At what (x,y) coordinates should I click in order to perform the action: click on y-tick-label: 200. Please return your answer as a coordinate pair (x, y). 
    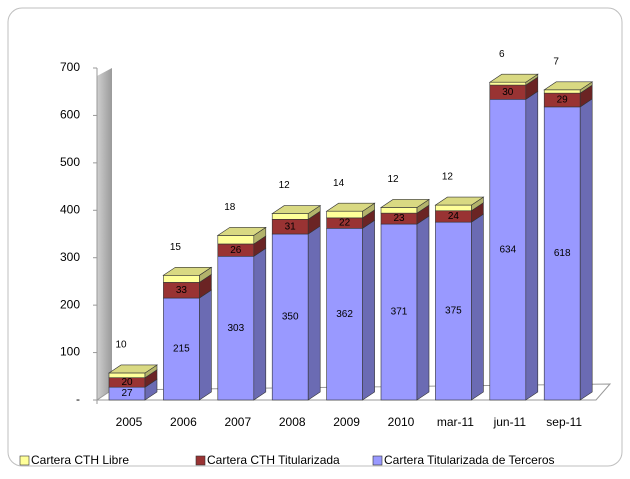
    Looking at the image, I should click on (70, 304).